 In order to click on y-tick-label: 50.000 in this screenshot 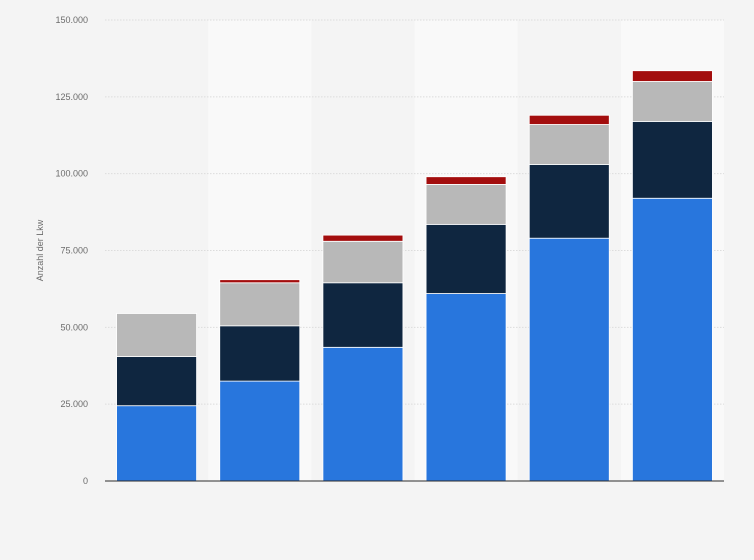, I will do `click(74, 327)`.